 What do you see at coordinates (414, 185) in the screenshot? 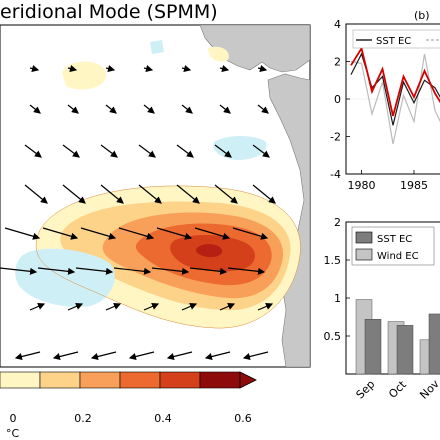
I see `line-xtick-label: 1985` at bounding box center [414, 185].